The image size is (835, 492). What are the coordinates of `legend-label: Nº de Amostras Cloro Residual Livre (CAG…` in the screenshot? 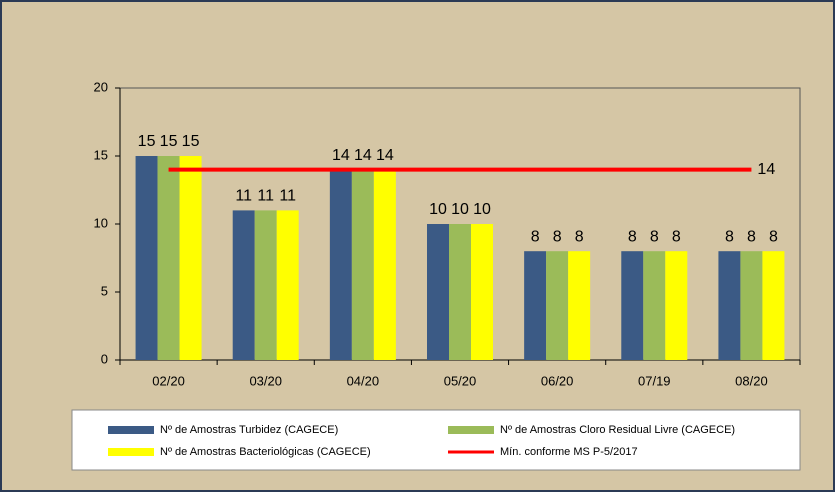 It's located at (617, 430).